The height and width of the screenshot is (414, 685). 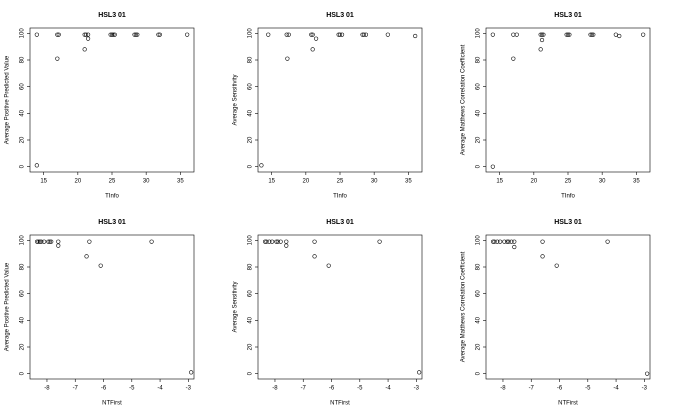 I want to click on x-axis-label: TInfo, so click(x=340, y=197).